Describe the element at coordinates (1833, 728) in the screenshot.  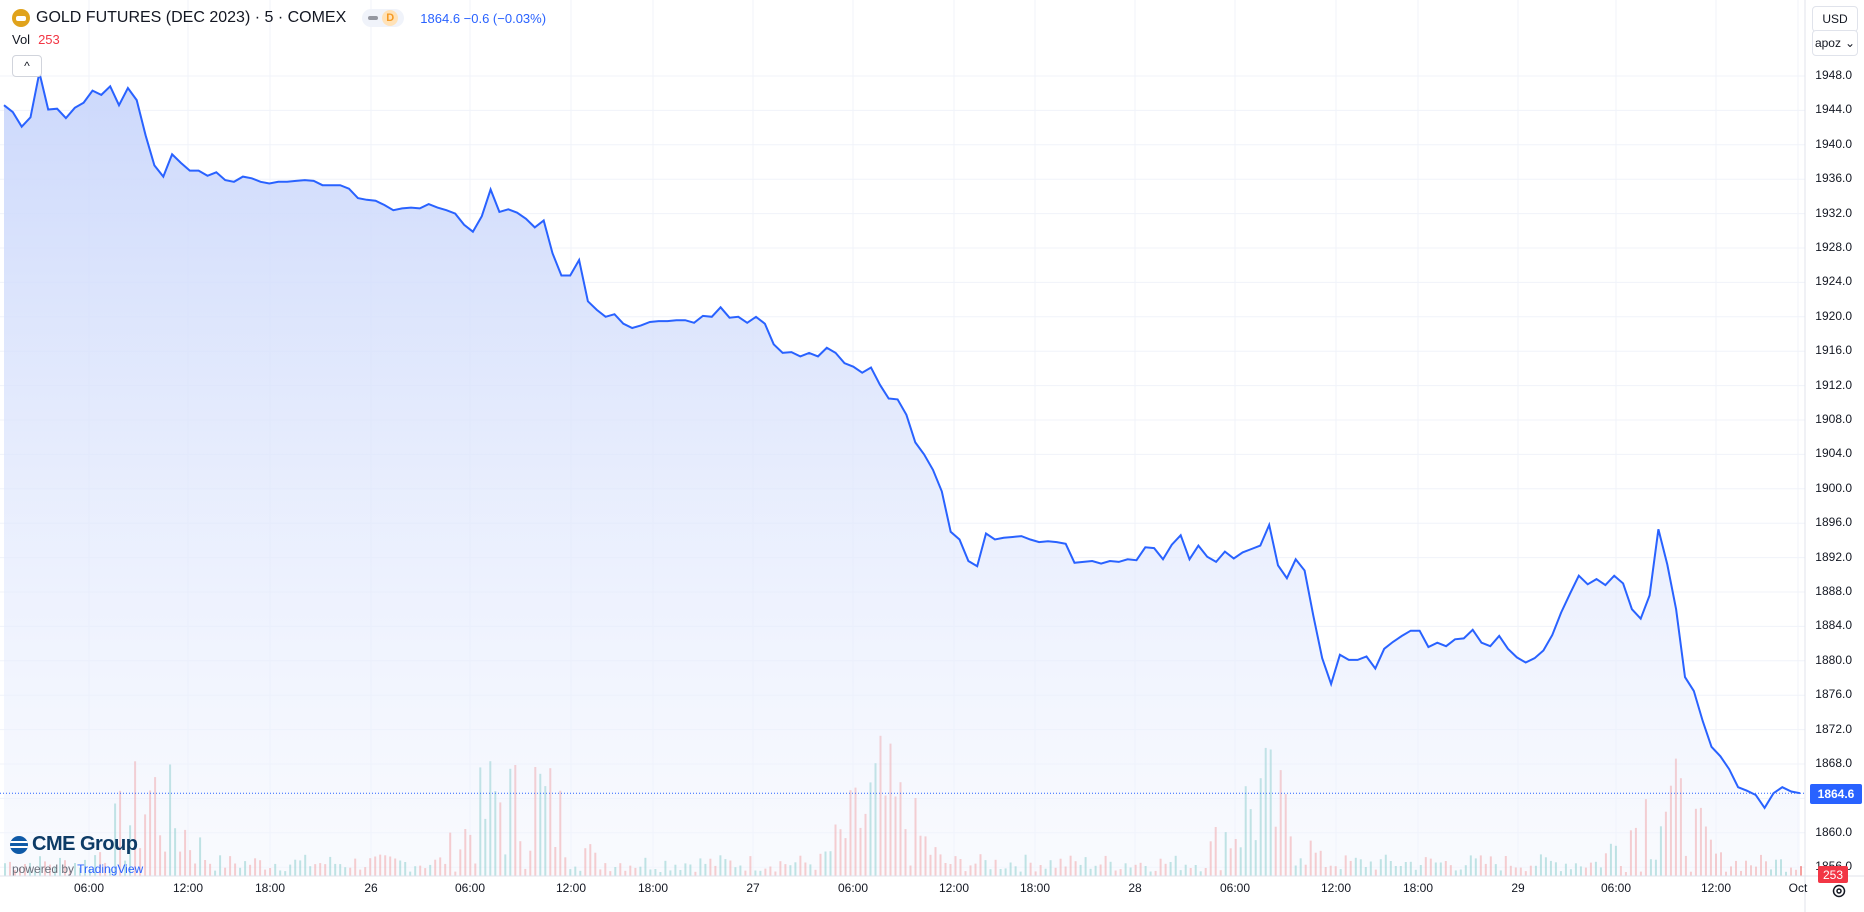
I see `price-tick-label: 1872.0` at that location.